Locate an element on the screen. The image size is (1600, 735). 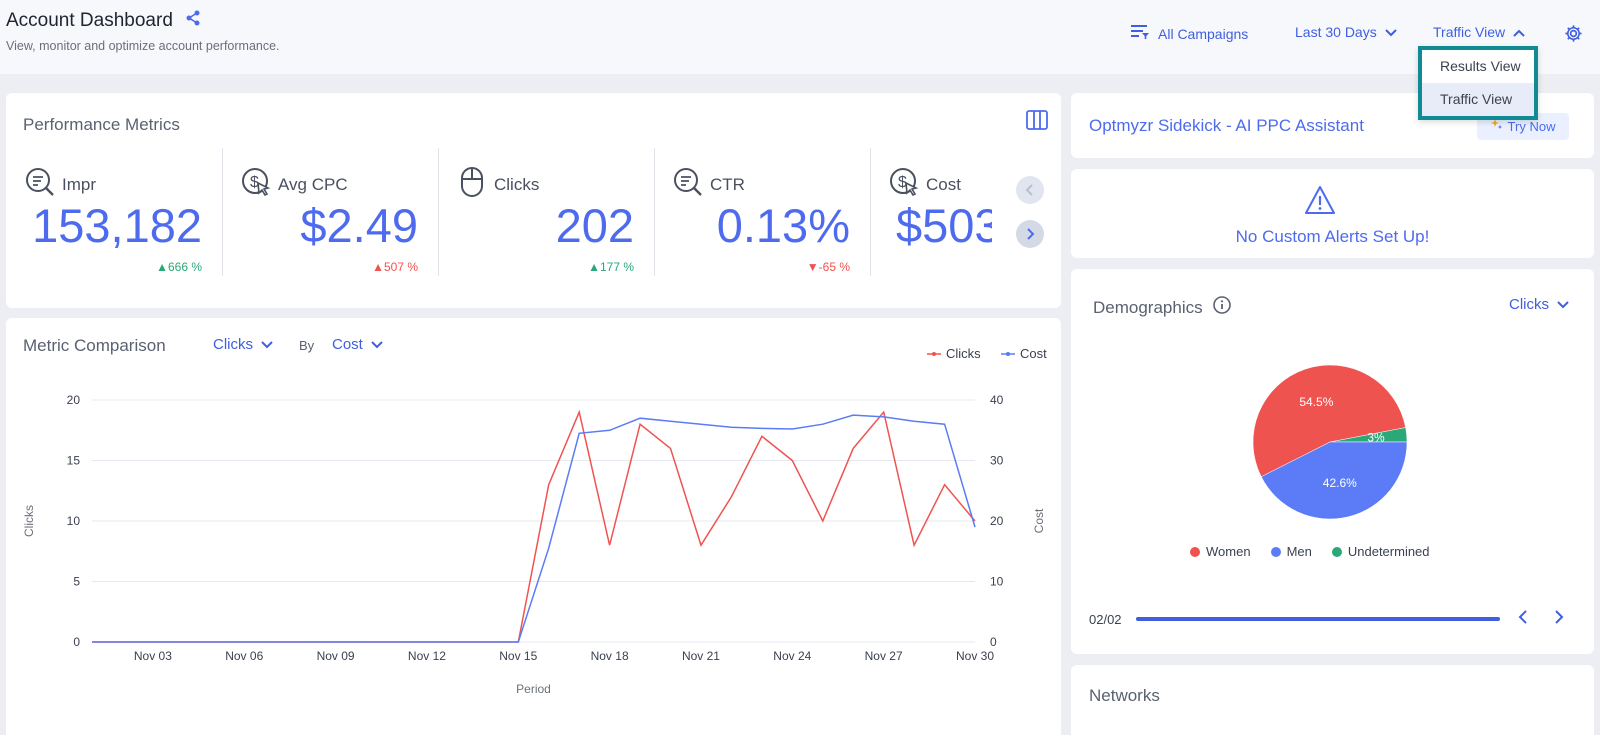
legend-women: Women is located at coordinates (1220, 551).